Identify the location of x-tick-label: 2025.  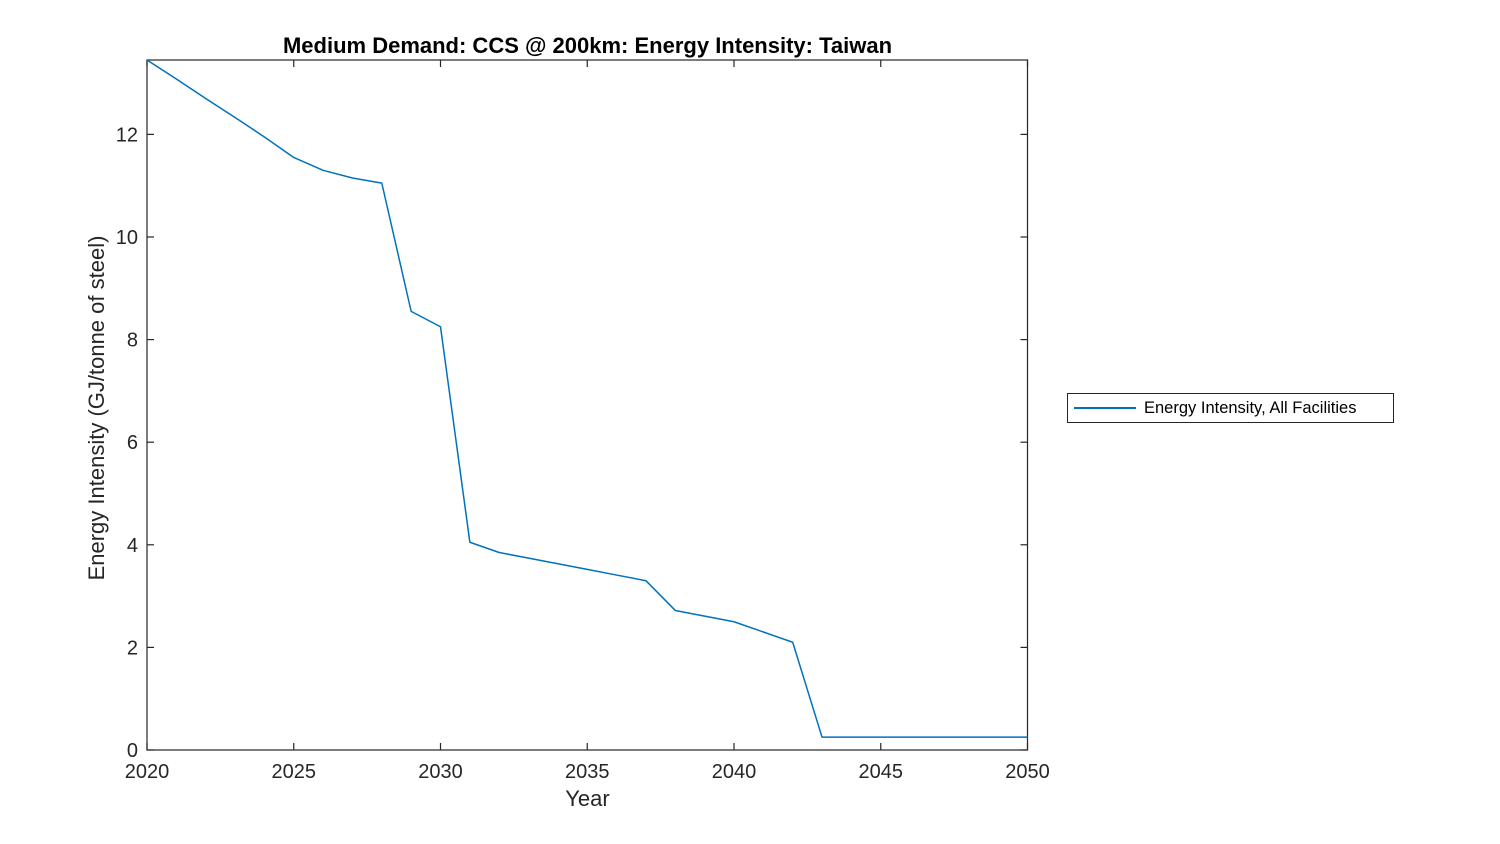
(294, 772).